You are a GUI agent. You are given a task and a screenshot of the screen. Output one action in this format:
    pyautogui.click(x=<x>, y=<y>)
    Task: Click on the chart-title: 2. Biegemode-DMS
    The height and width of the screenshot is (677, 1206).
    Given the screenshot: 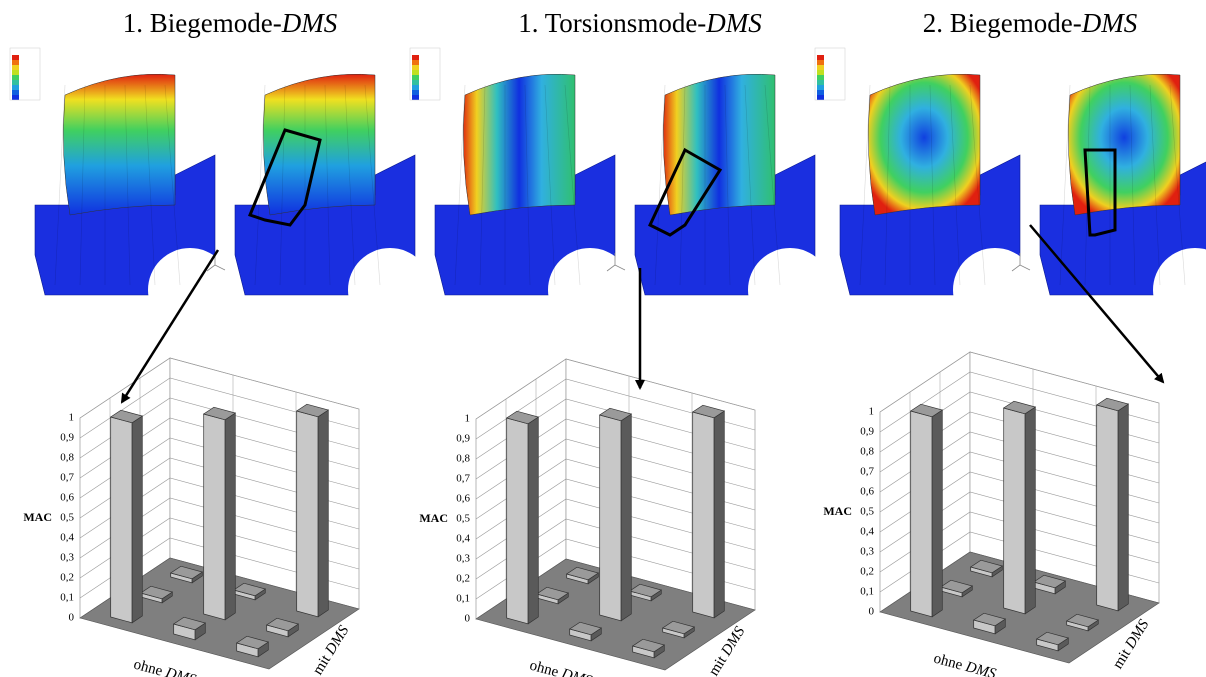 What is the action you would take?
    pyautogui.click(x=1030, y=23)
    